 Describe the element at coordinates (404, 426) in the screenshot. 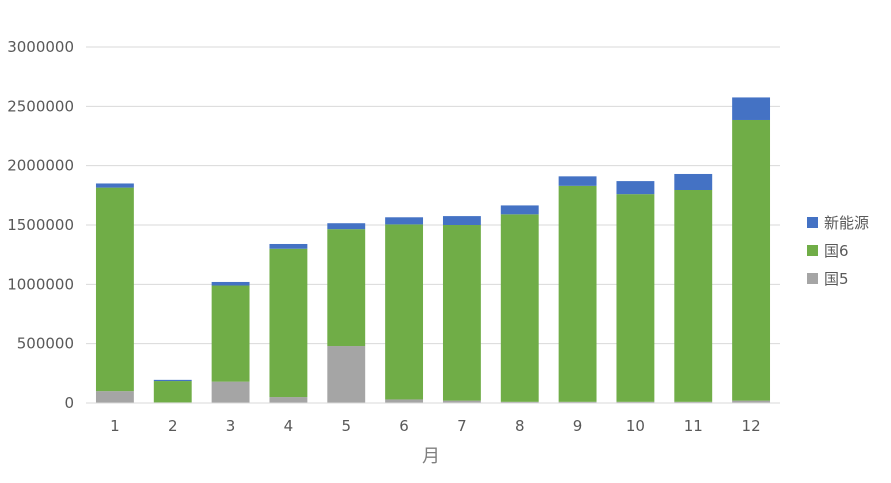

I see `x-tick-label: 6` at that location.